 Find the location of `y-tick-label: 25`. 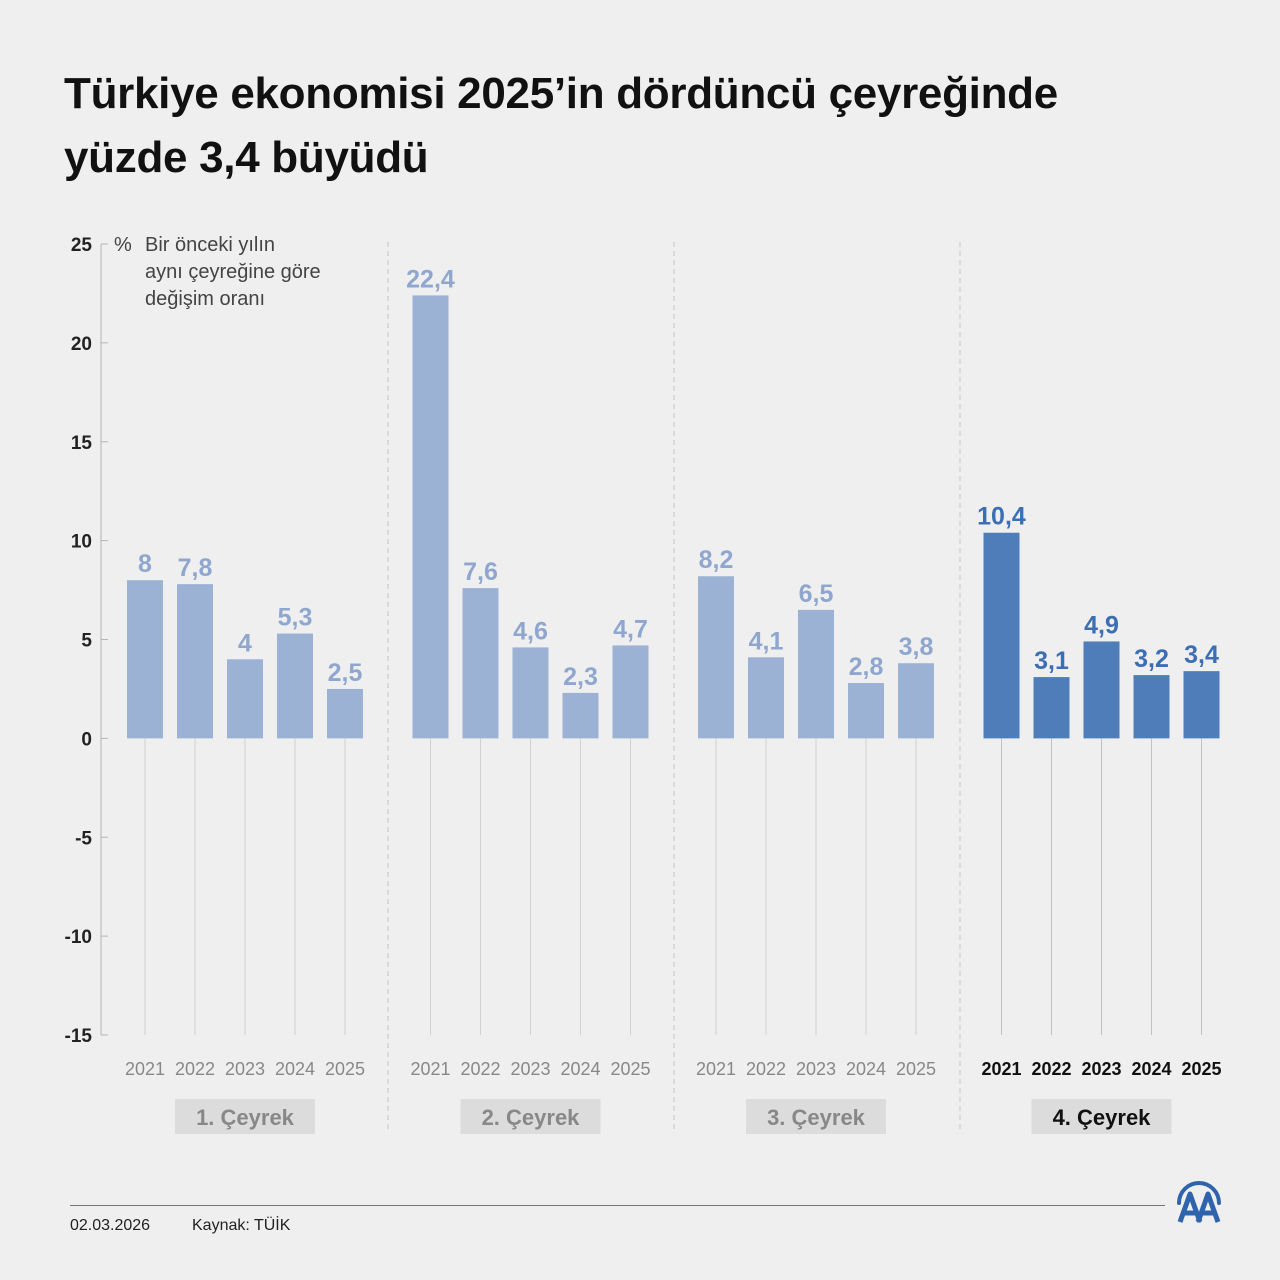

y-tick-label: 25 is located at coordinates (82, 245).